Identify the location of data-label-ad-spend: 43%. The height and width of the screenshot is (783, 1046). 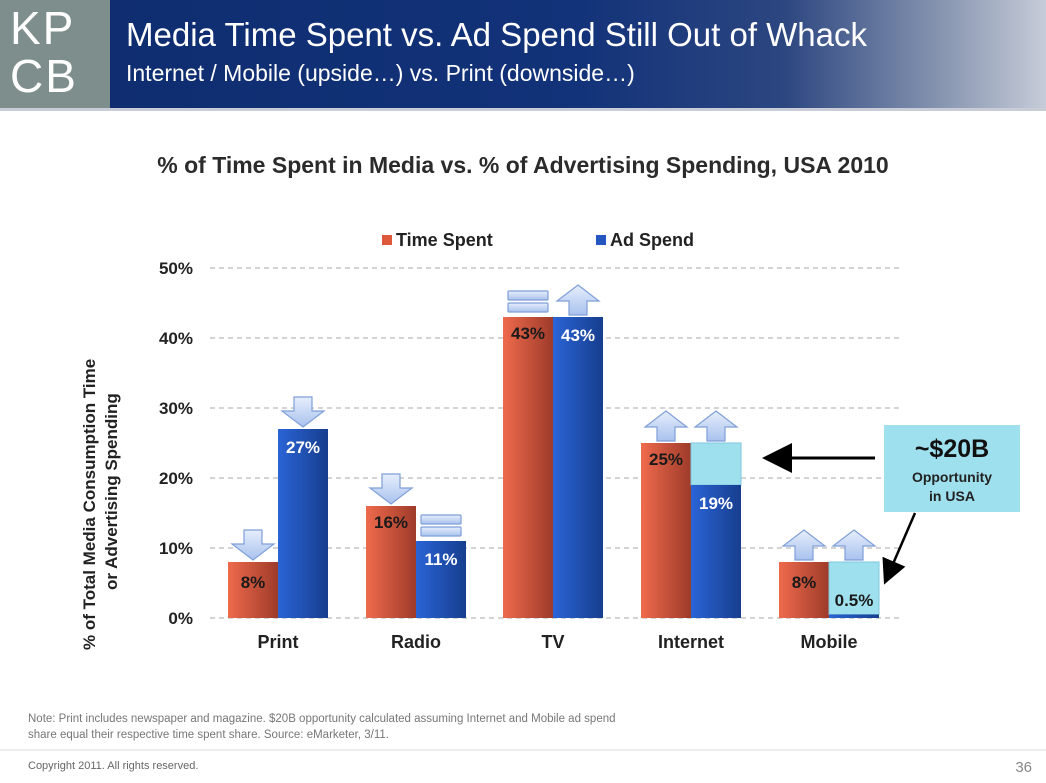
(578, 335).